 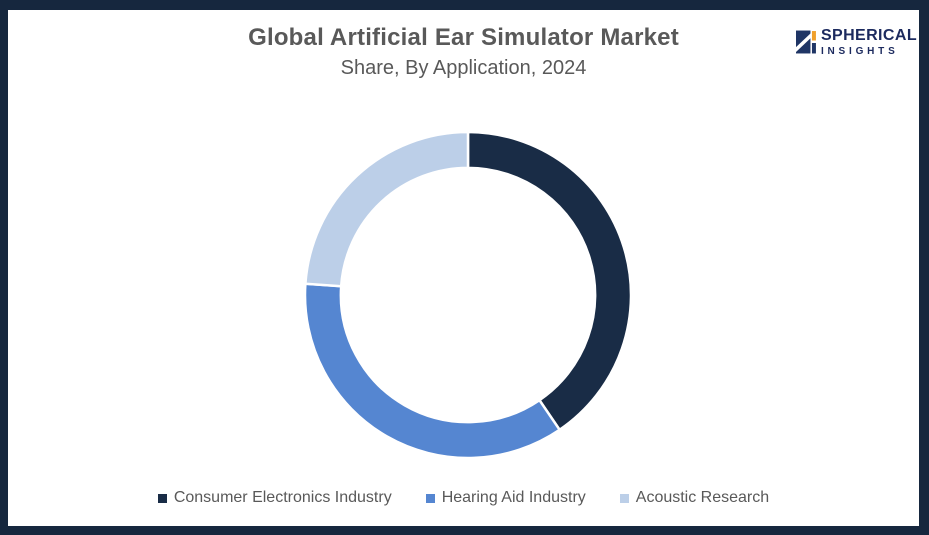 What do you see at coordinates (868, 35) in the screenshot?
I see `logo-brand-name: SPHERICAL` at bounding box center [868, 35].